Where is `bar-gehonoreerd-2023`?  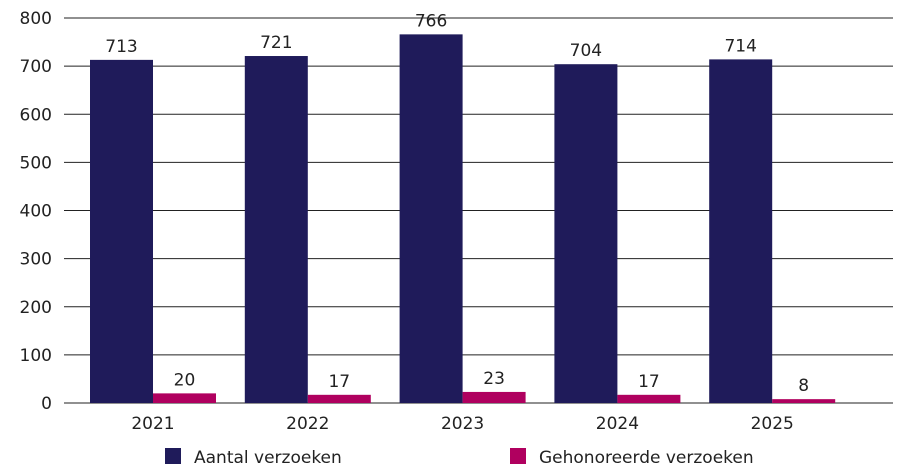 bar-gehonoreerd-2023 is located at coordinates (494, 397).